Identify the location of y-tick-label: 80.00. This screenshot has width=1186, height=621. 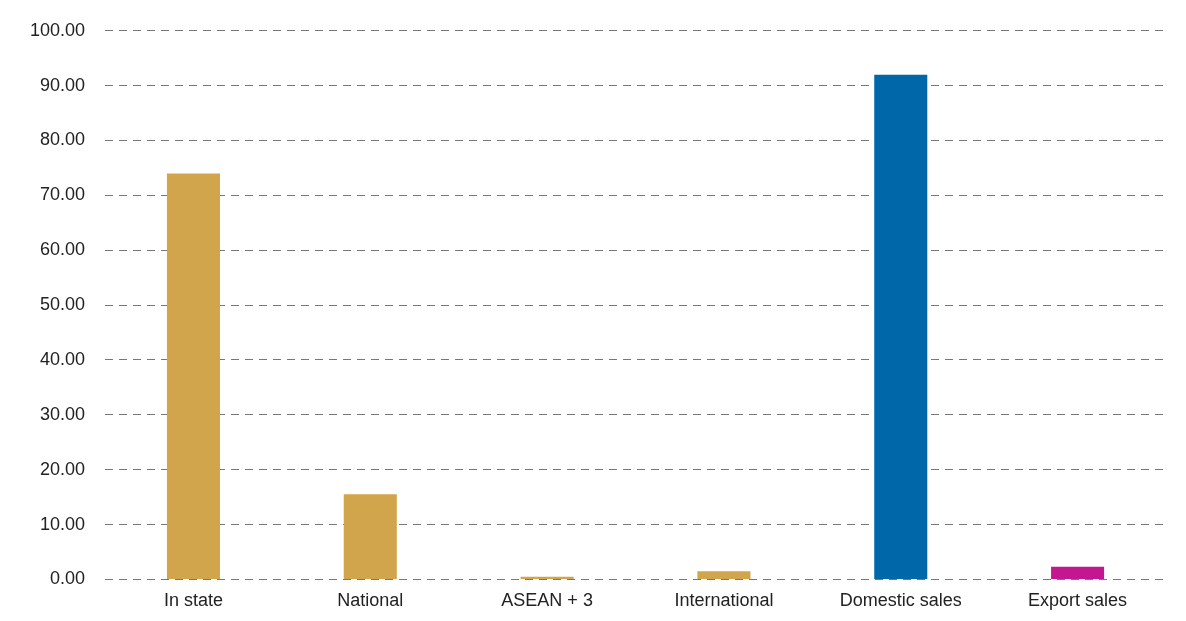
(63, 139).